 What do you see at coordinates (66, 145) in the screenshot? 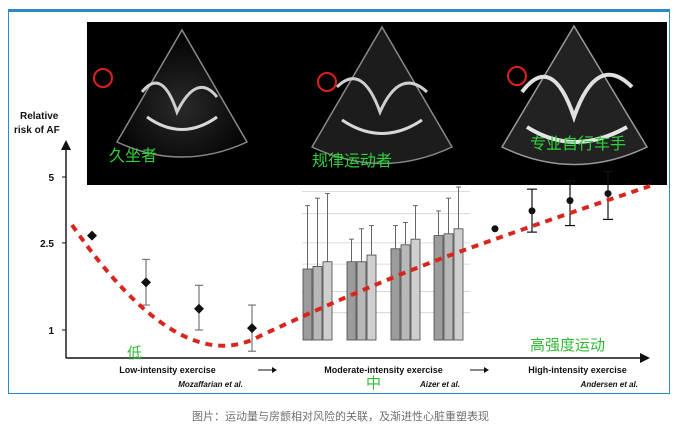
I see `y-axis-arrow` at bounding box center [66, 145].